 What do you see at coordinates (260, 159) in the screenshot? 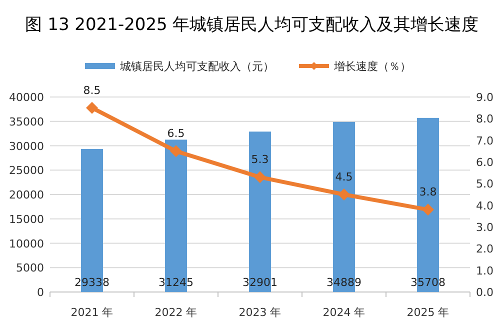
I see `data-label: 5.3` at bounding box center [260, 159].